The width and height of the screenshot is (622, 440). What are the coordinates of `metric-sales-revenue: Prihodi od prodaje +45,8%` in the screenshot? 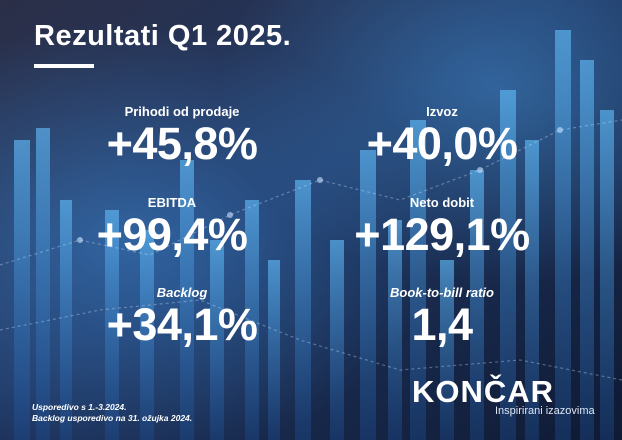 It's located at (182, 136).